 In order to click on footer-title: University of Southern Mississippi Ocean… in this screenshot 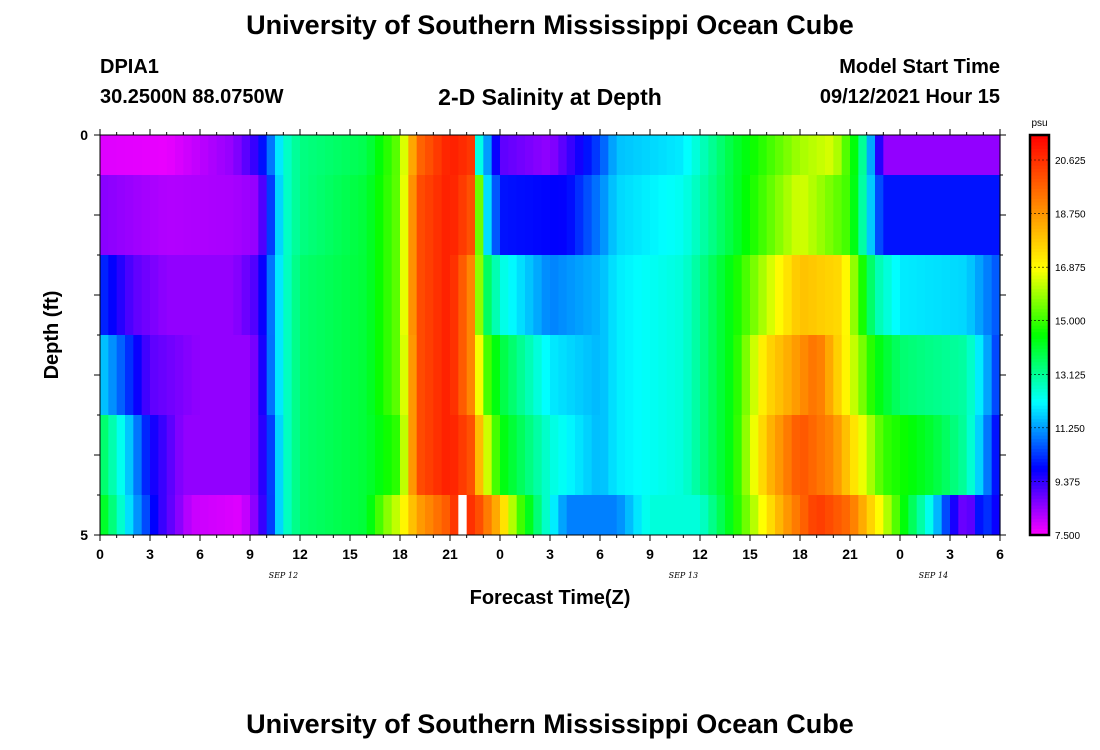, I will do `click(550, 724)`.